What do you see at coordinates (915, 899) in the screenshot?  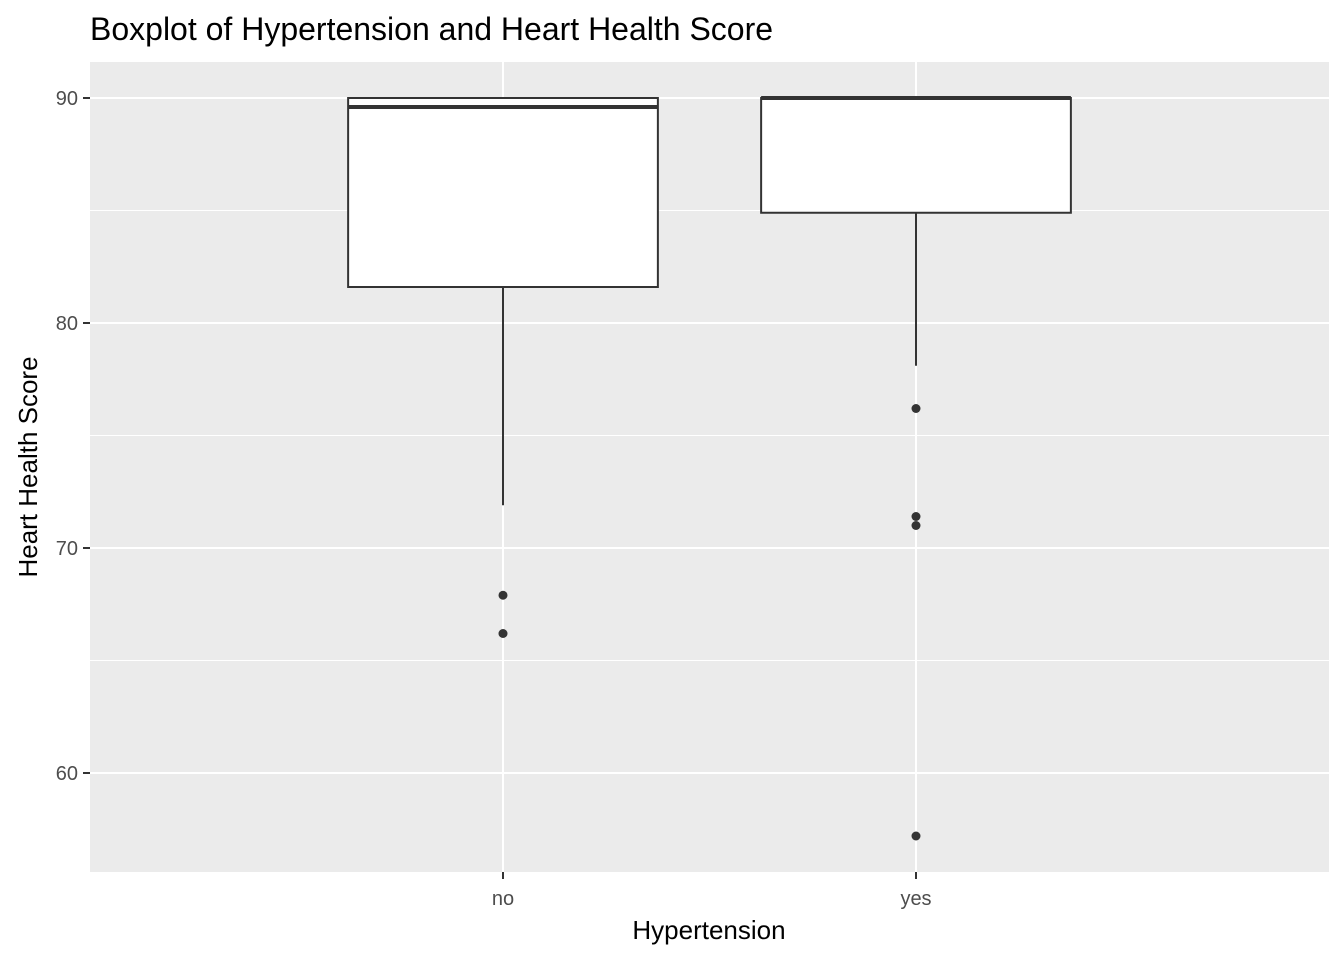 I see `x-tick-label: yes` at bounding box center [915, 899].